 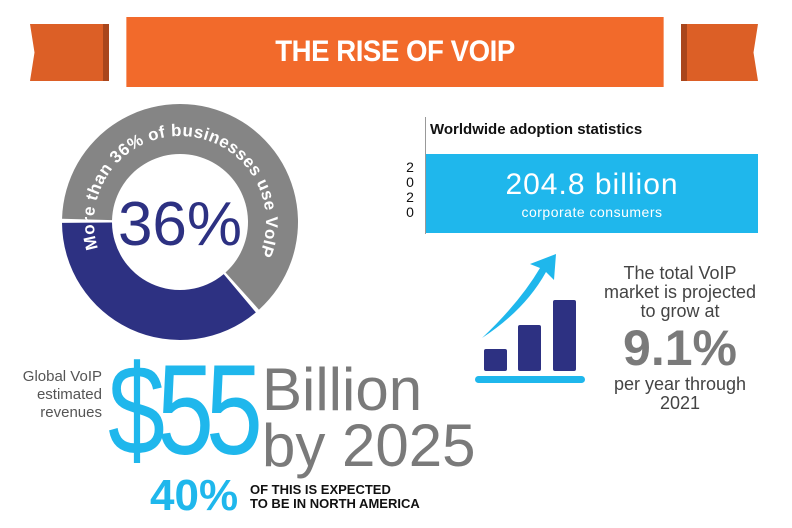 What do you see at coordinates (206, 135) in the screenshot?
I see `donut-arc-glyph: i` at bounding box center [206, 135].